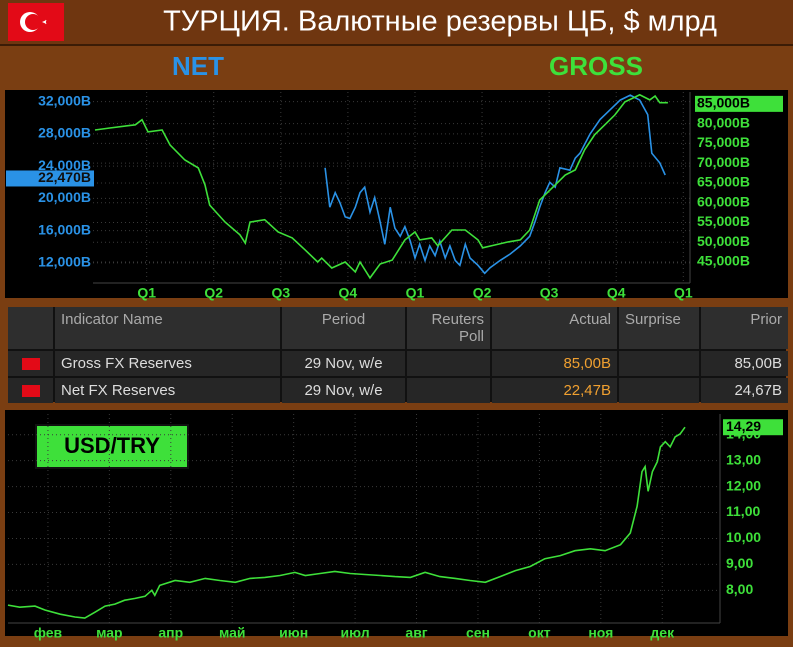 The height and width of the screenshot is (647, 793). What do you see at coordinates (64, 229) in the screenshot?
I see `y-tick-label: 16,000B` at bounding box center [64, 229].